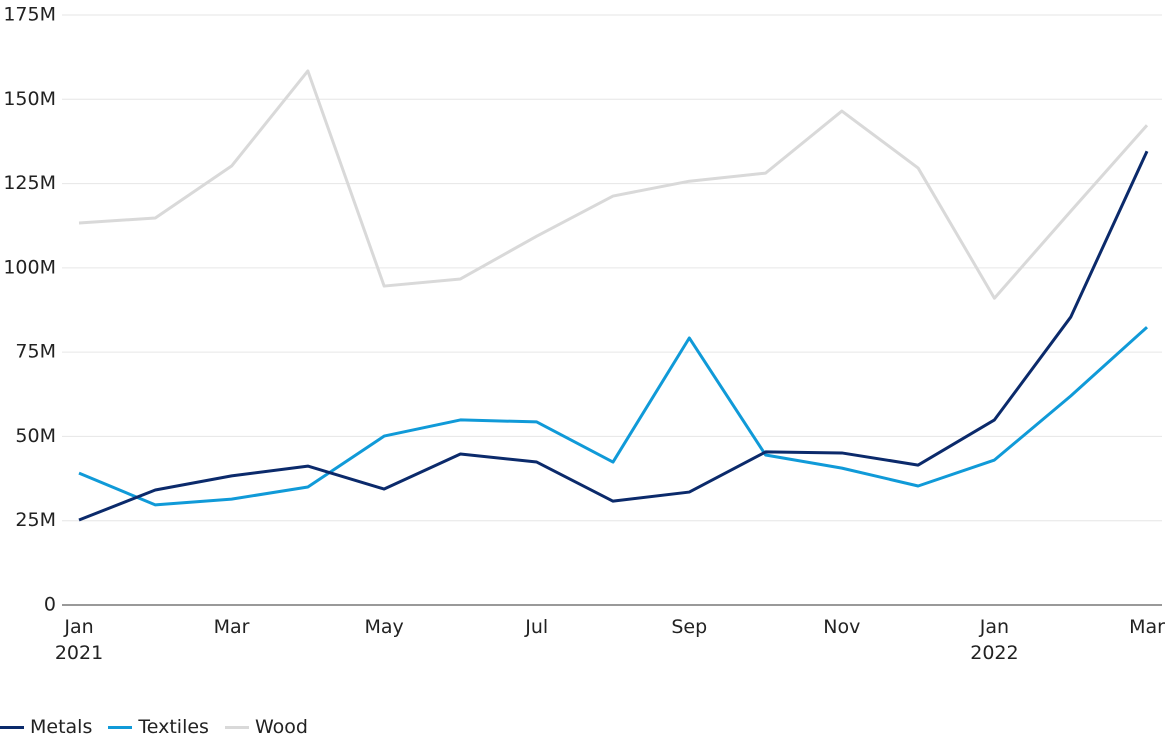 Image resolution: width=1170 pixels, height=750 pixels. What do you see at coordinates (384, 627) in the screenshot?
I see `x-tick-label: May` at bounding box center [384, 627].